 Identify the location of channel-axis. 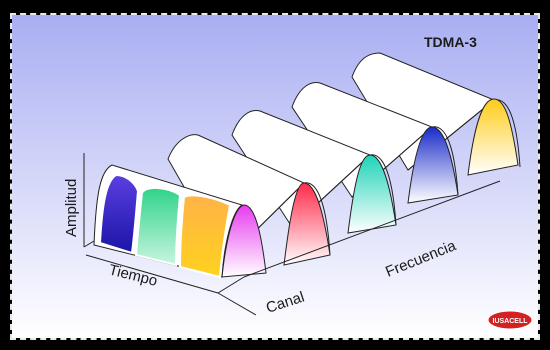
(237, 304).